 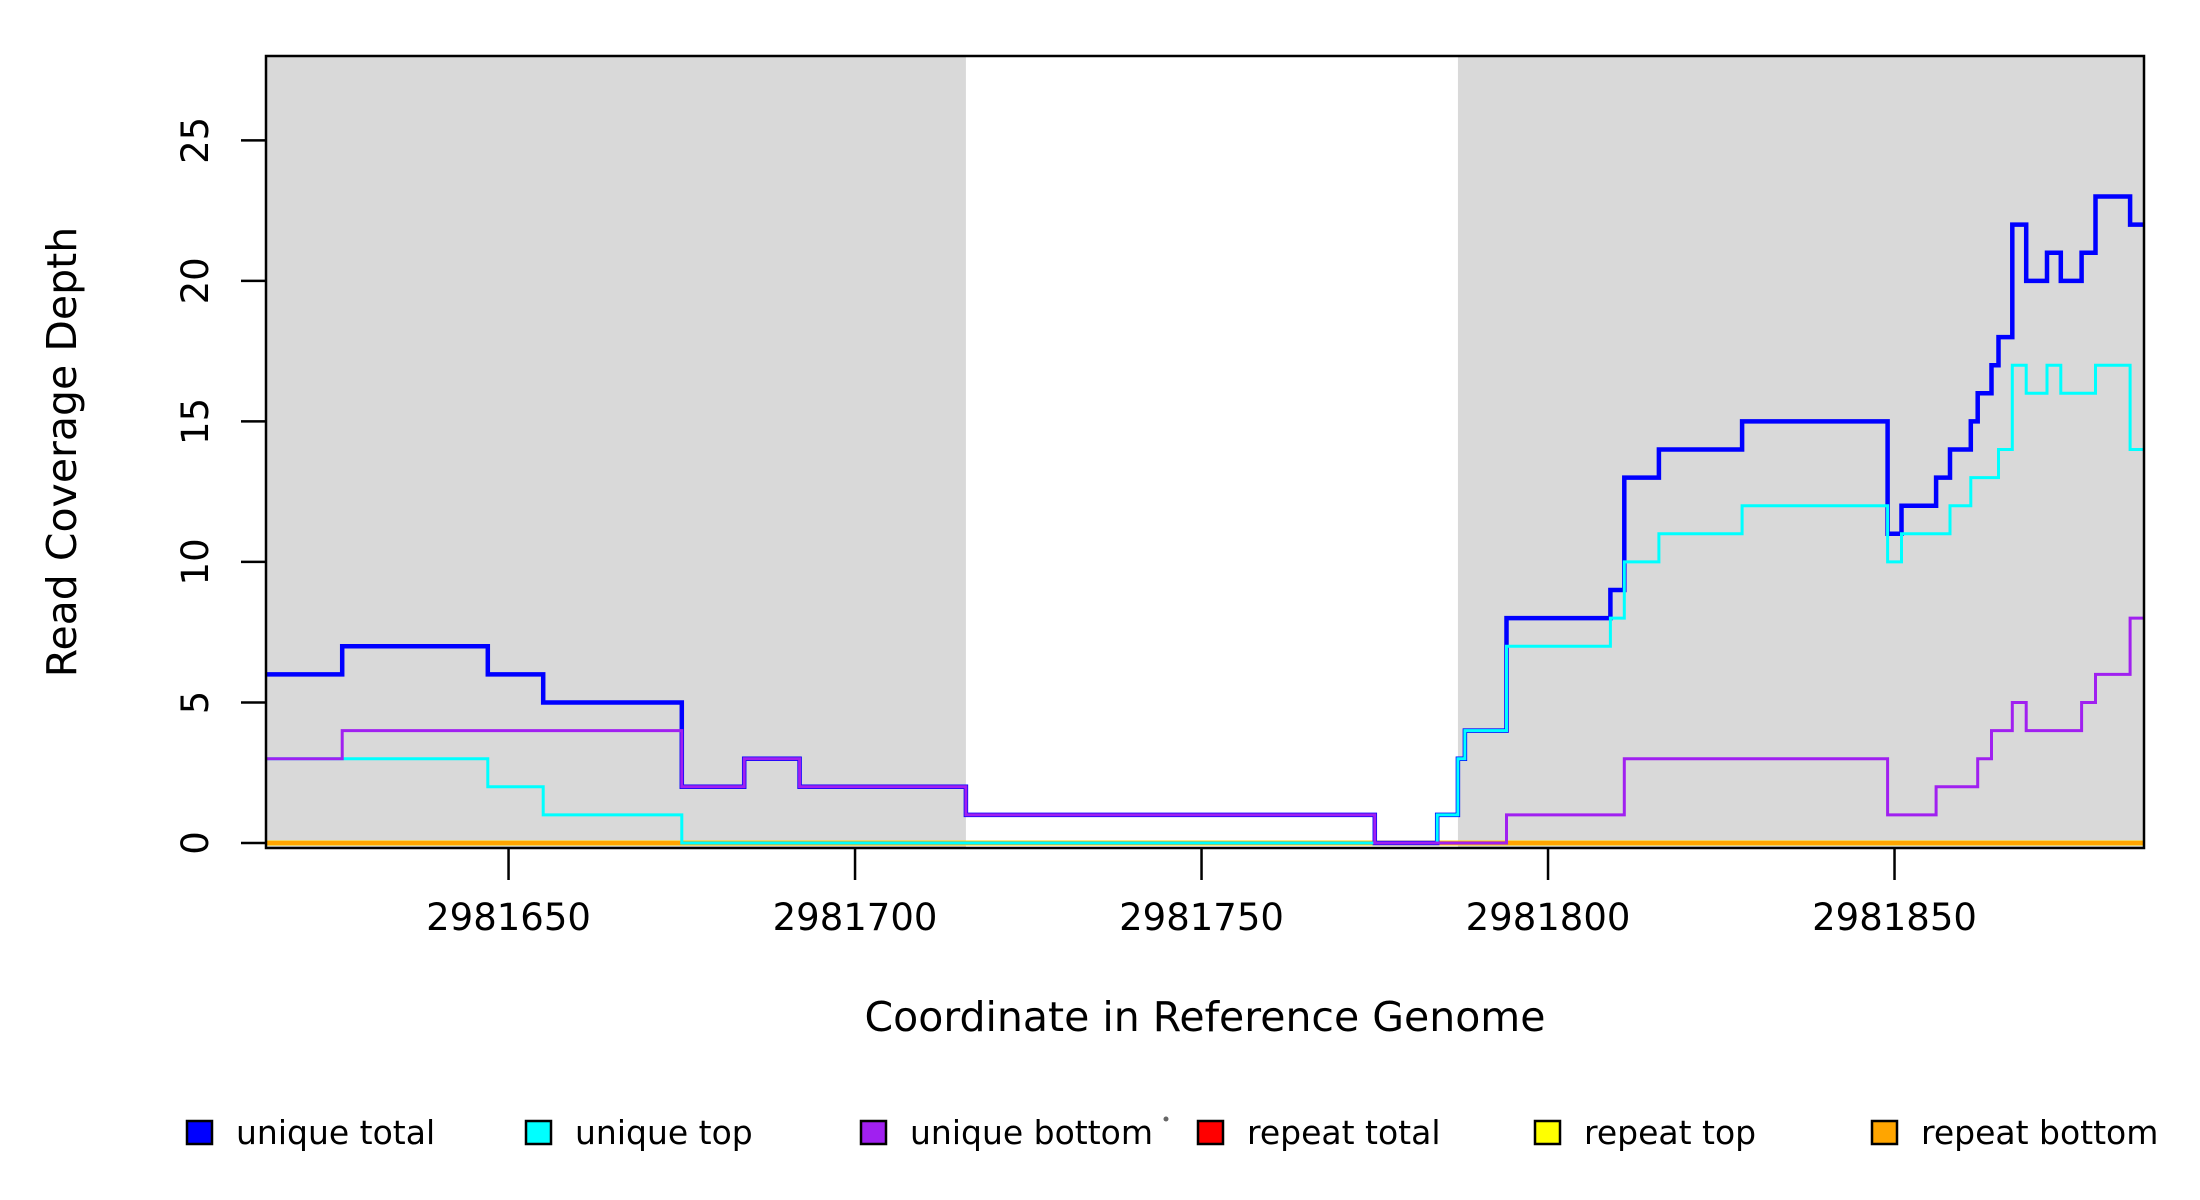 I want to click on y-axis-title: Read Coverage Depth, so click(x=62, y=452).